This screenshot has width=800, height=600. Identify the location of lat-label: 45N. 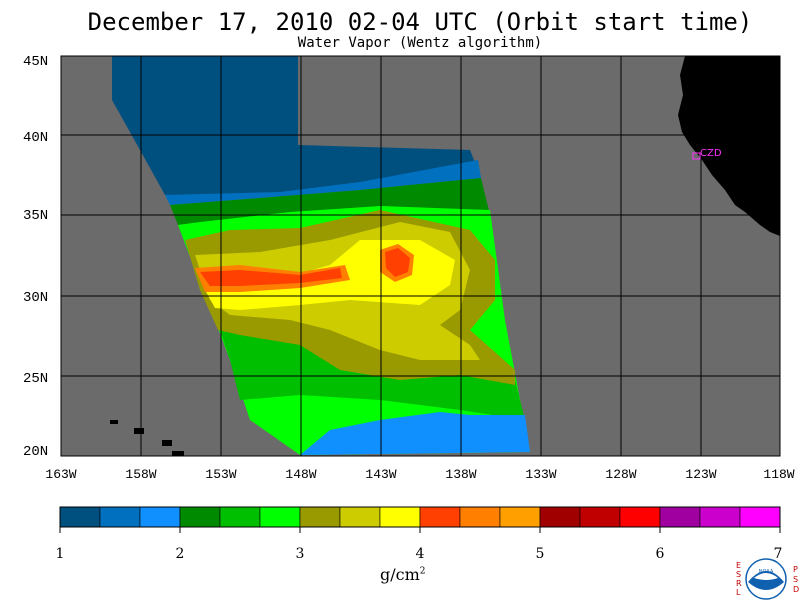
(35, 62).